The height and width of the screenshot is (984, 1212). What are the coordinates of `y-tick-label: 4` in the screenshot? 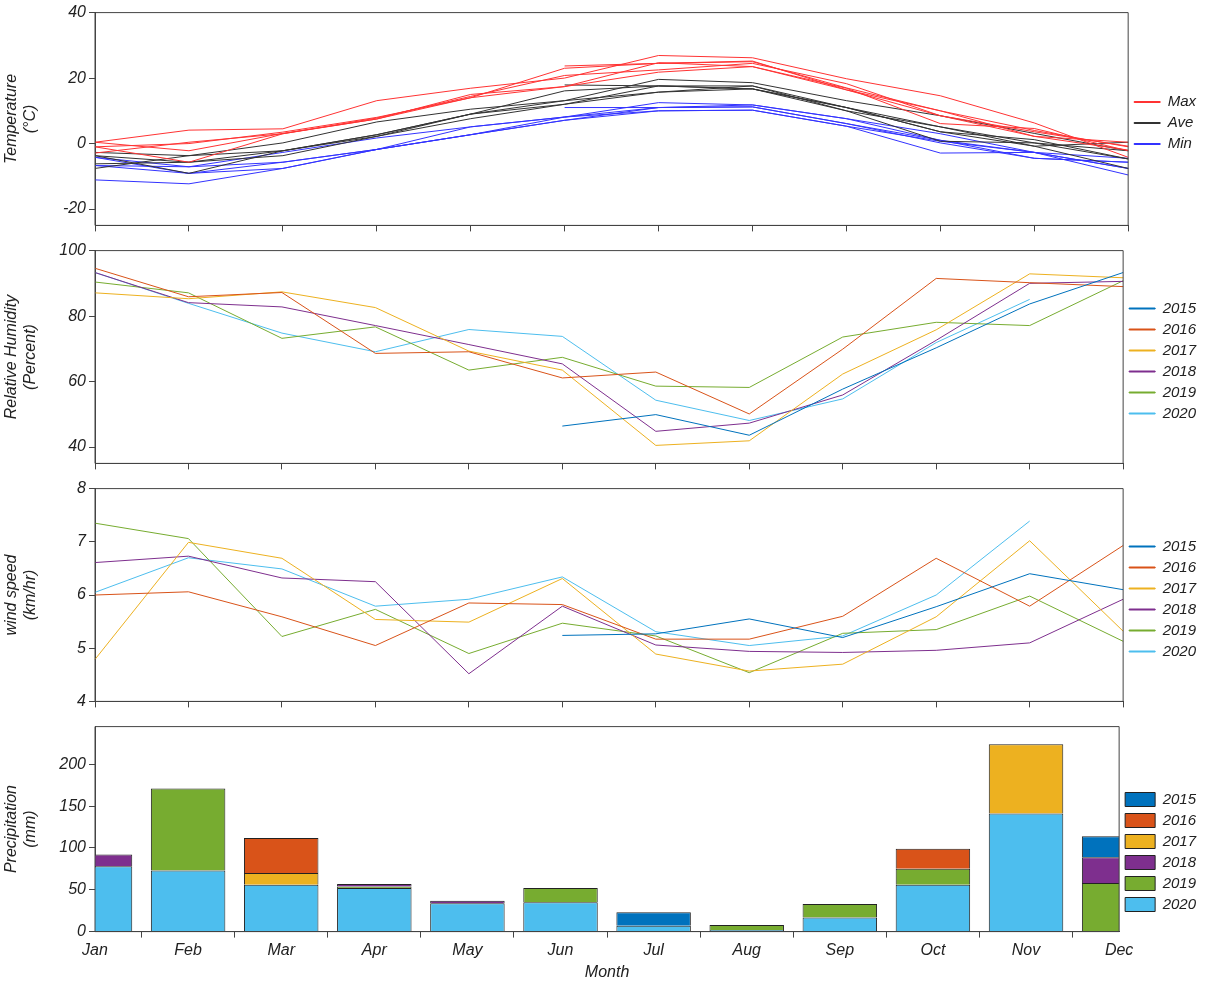 It's located at (82, 700).